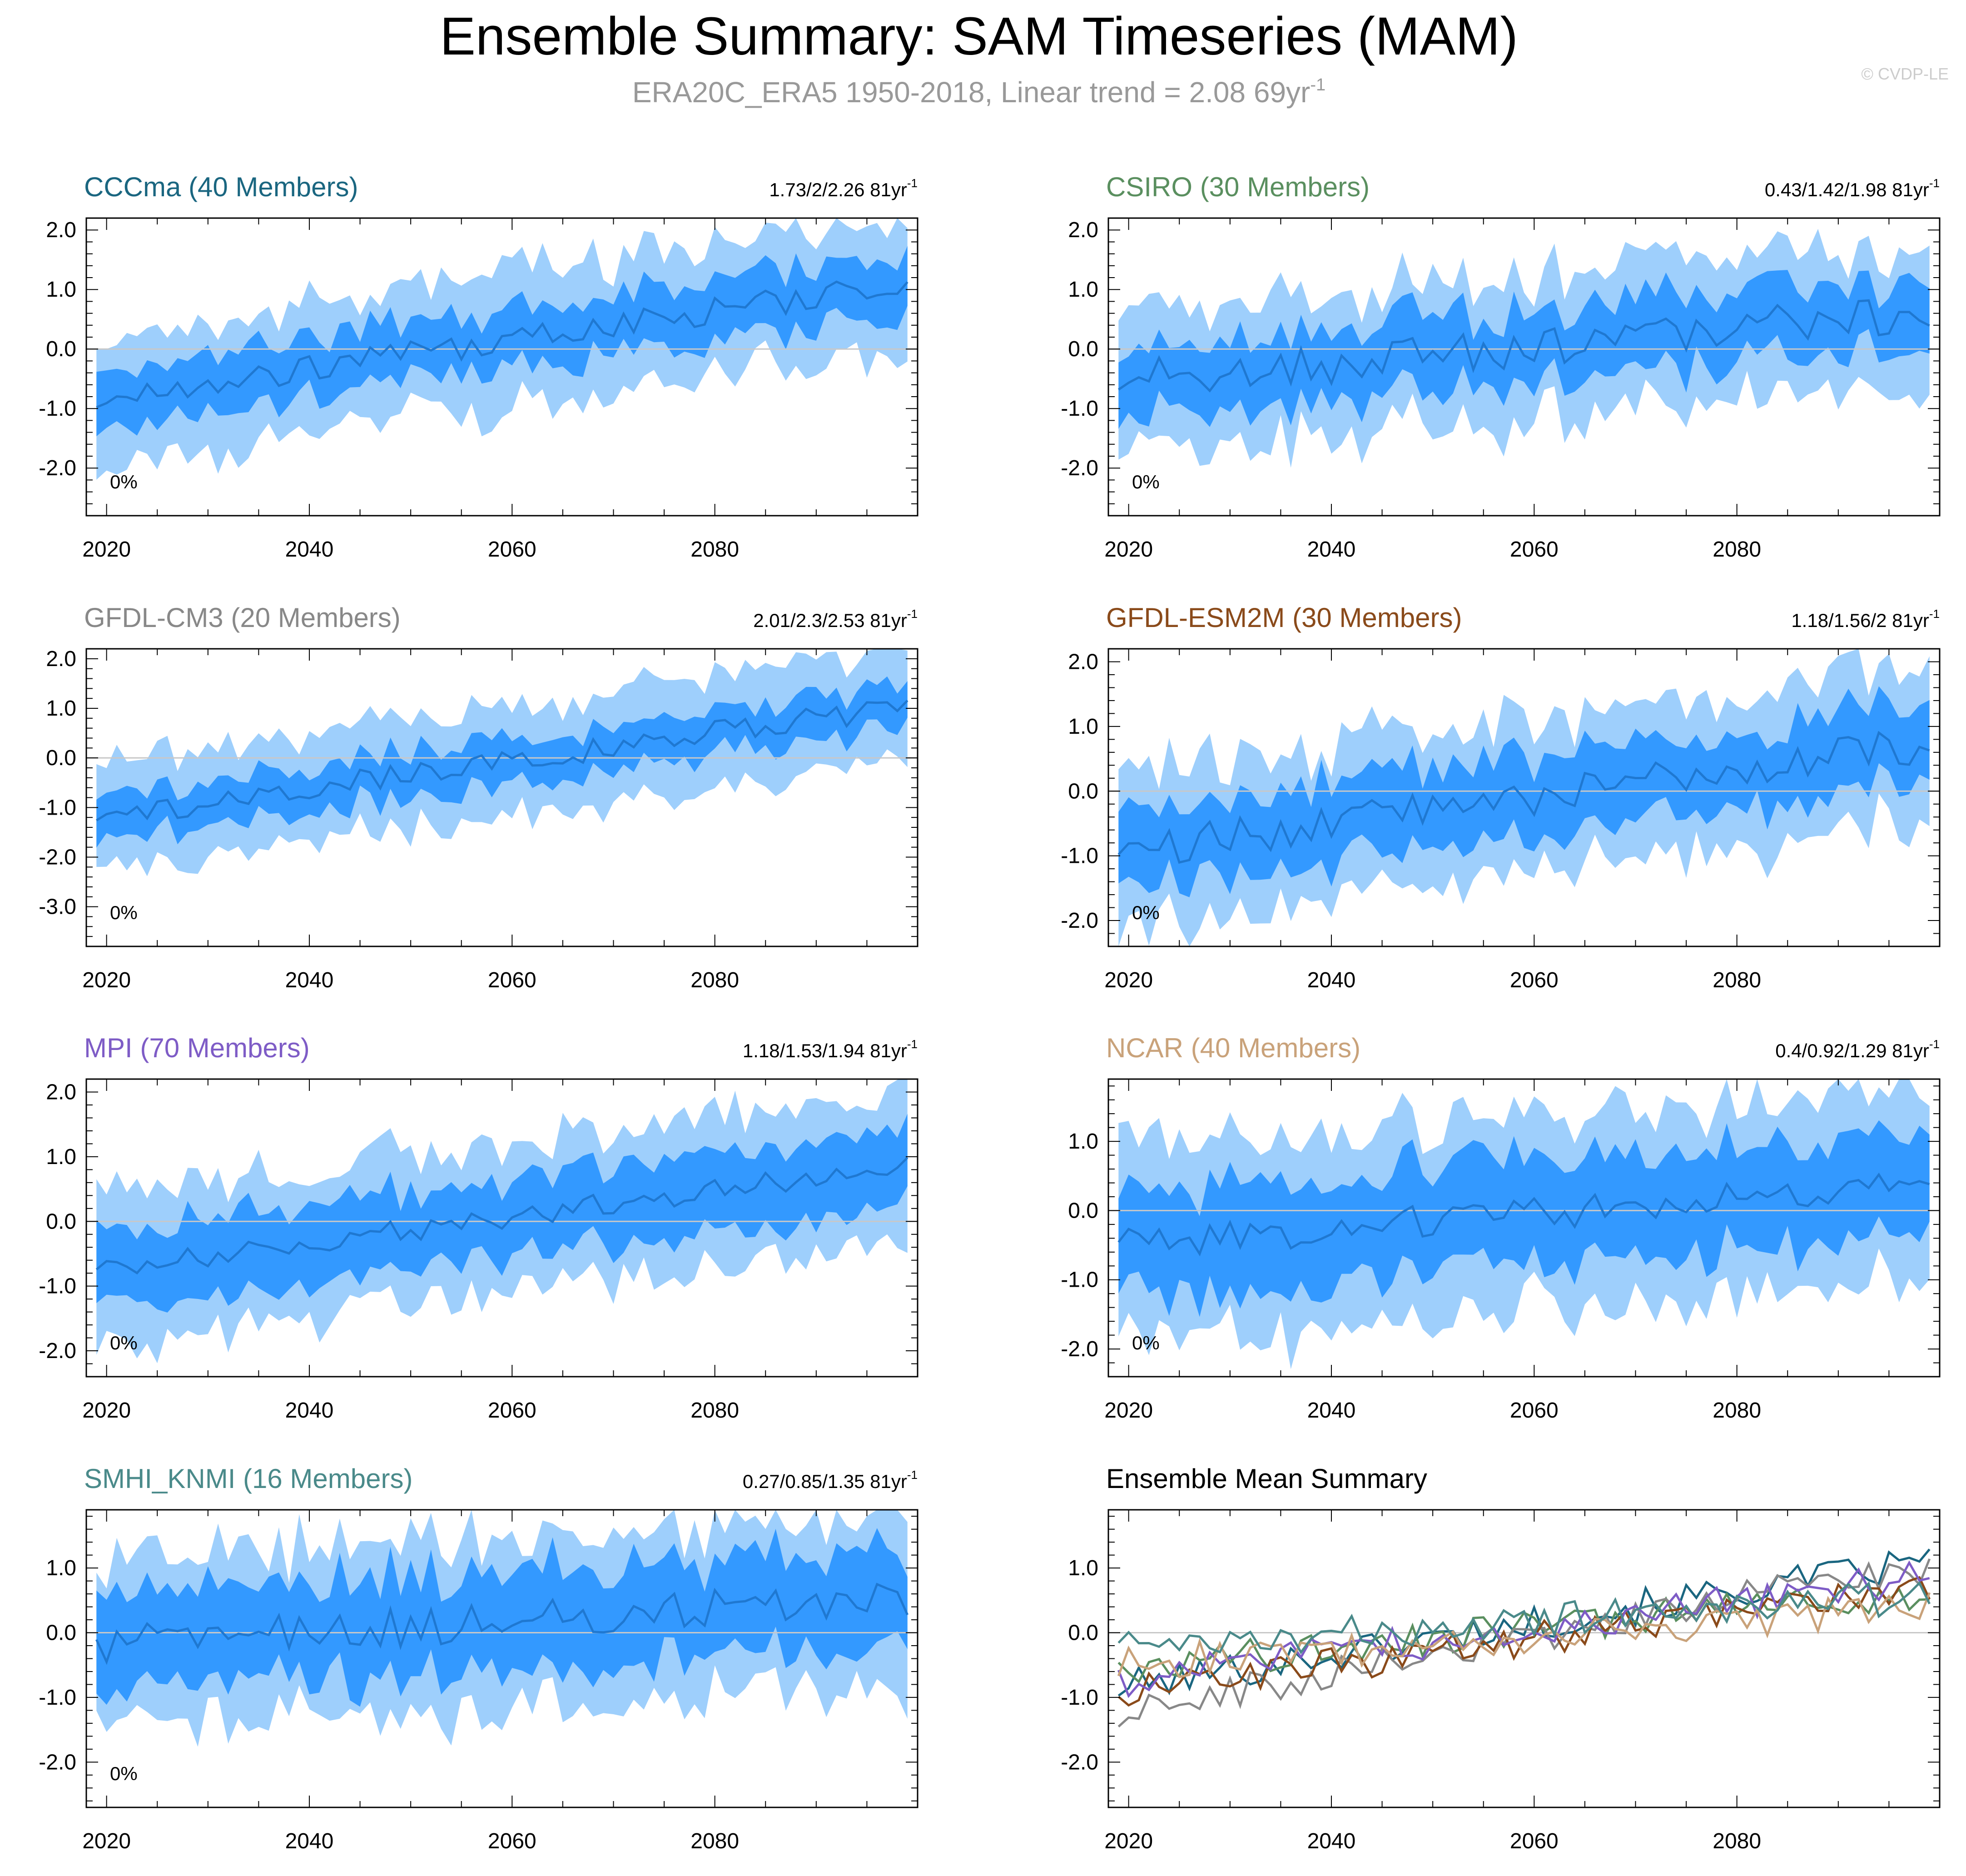 The image size is (1966, 1876). I want to click on panel-title: GFDL-CM3 (20 Members), so click(242, 617).